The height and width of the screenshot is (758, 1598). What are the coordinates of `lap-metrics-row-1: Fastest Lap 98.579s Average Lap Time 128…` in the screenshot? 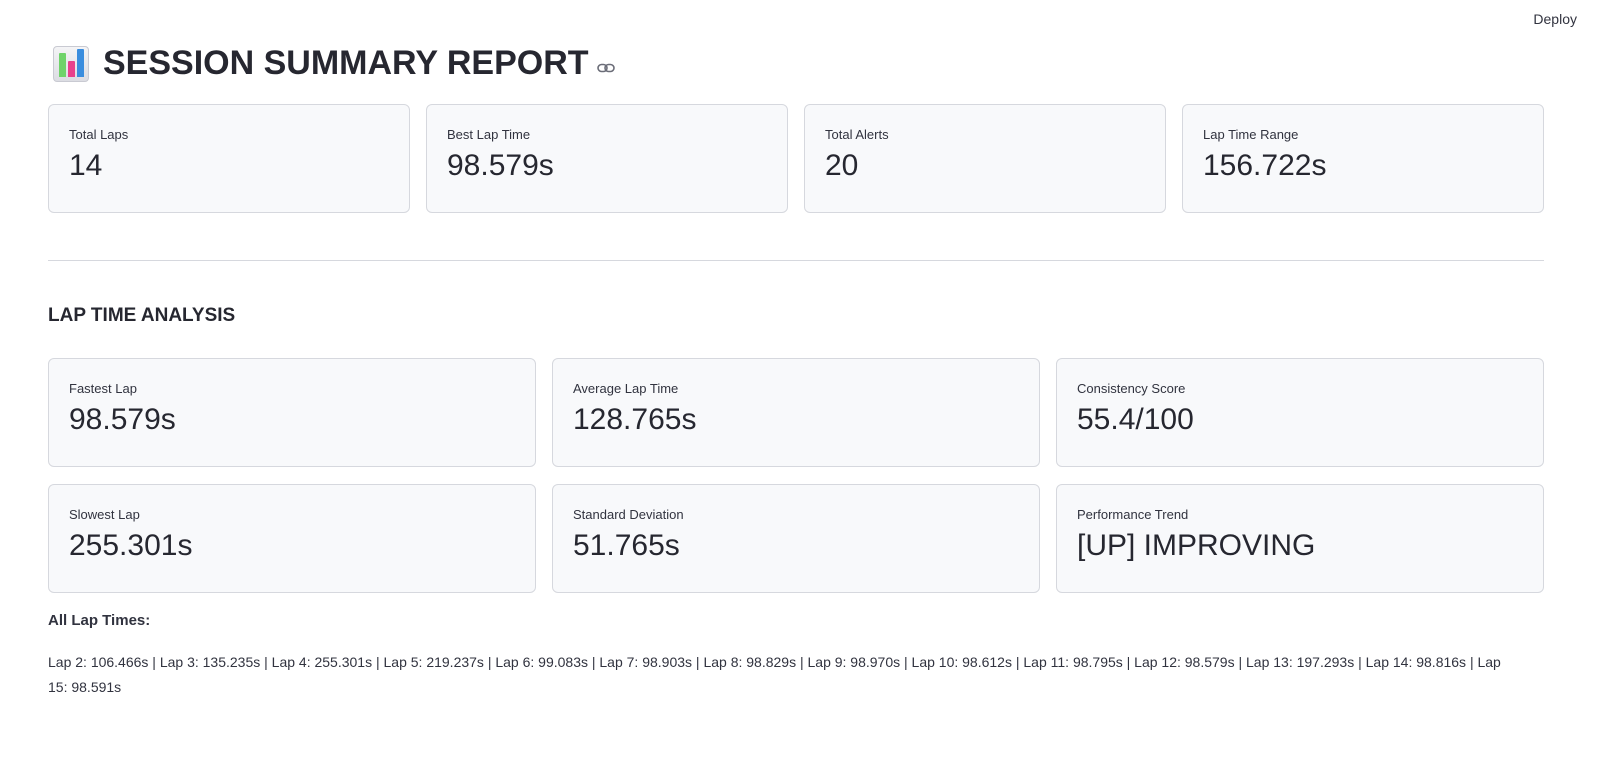 It's located at (796, 412).